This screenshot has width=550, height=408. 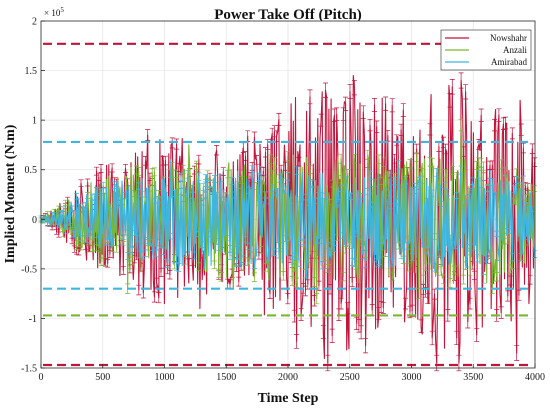 I want to click on x-axis-label: Time Step, so click(x=288, y=398).